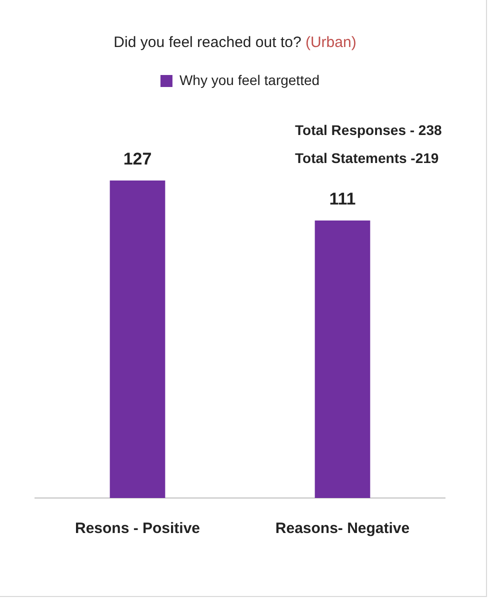 Image resolution: width=488 pixels, height=598 pixels. I want to click on x-tick-label: Resons - Positive, so click(137, 529).